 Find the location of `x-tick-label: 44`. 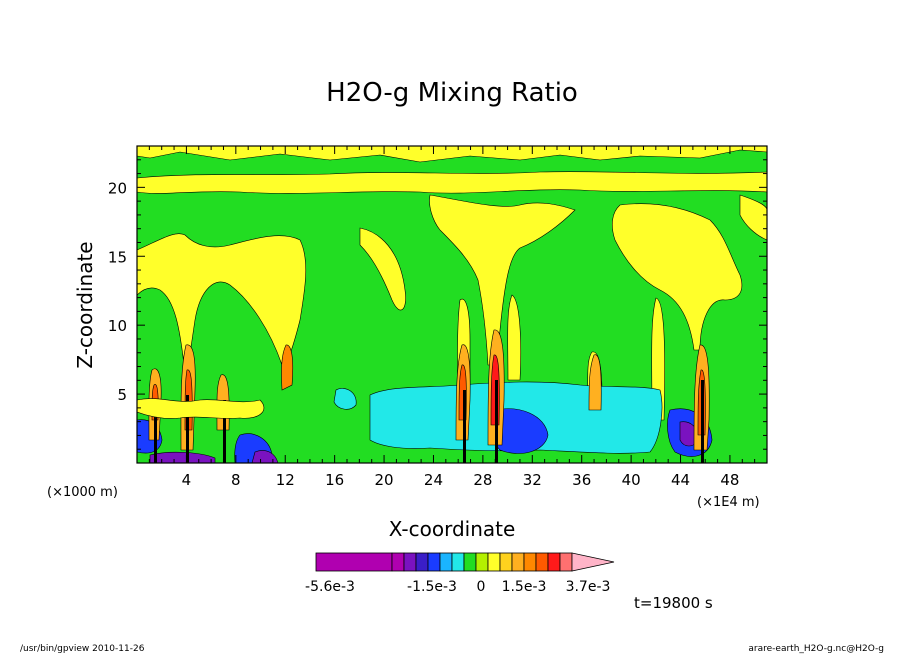

x-tick-label: 44 is located at coordinates (680, 480).